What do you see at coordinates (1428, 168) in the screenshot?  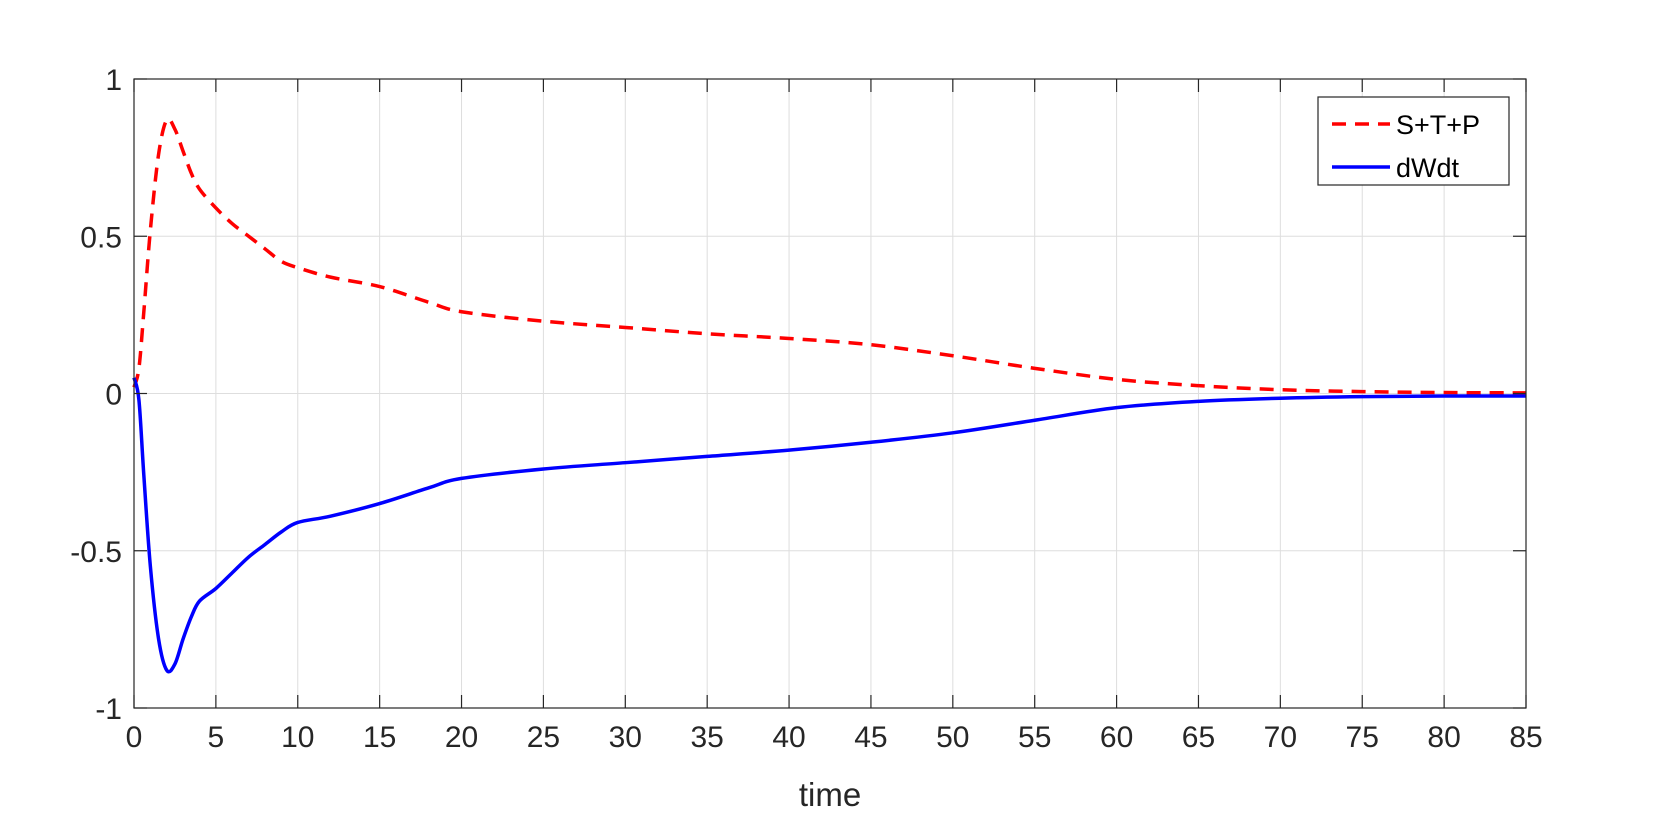 I see `legend-label-dwdt: dWdt` at bounding box center [1428, 168].